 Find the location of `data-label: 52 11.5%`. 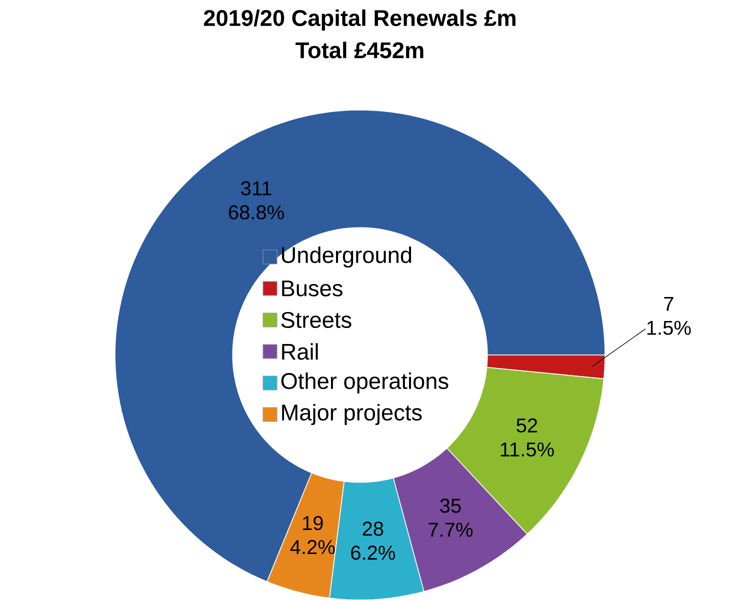

data-label: 52 11.5% is located at coordinates (527, 437).